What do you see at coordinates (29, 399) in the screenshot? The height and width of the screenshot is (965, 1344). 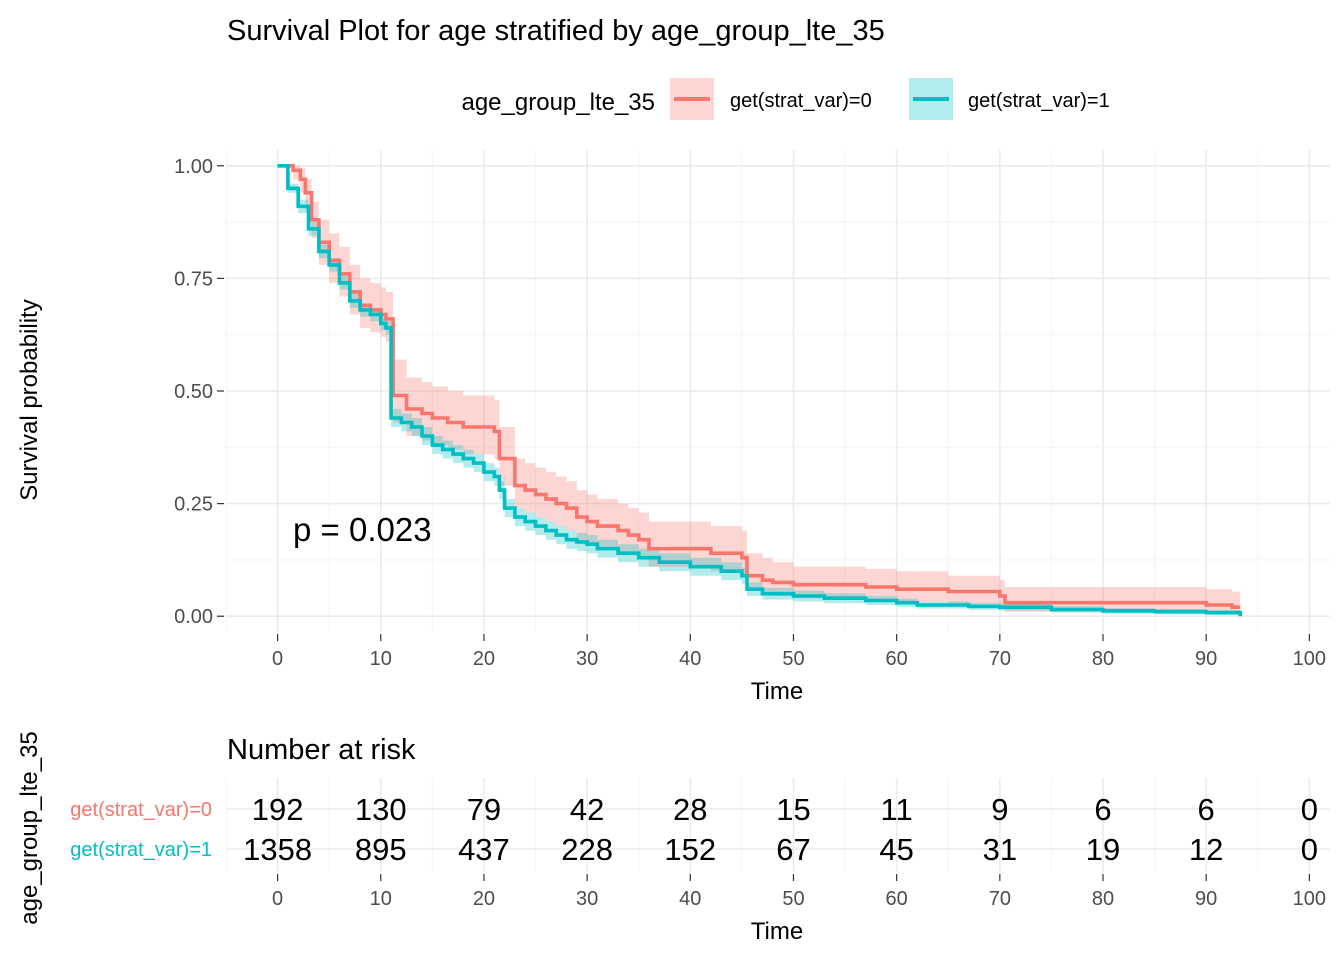 I see `y-axis-title: Survival probability` at bounding box center [29, 399].